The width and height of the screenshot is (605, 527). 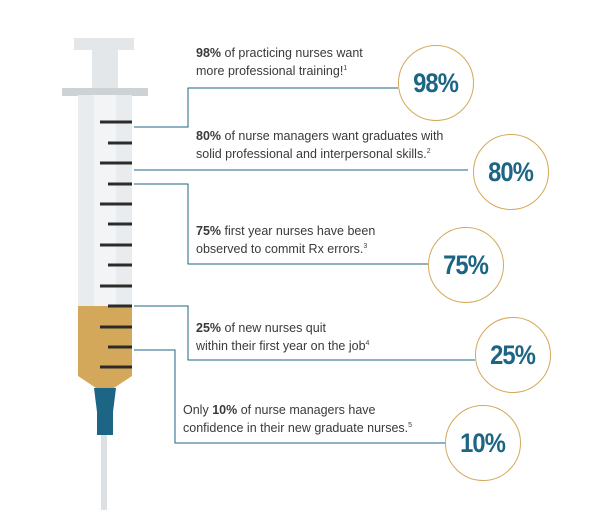 I want to click on stat-bold-80: 80%, so click(x=209, y=136).